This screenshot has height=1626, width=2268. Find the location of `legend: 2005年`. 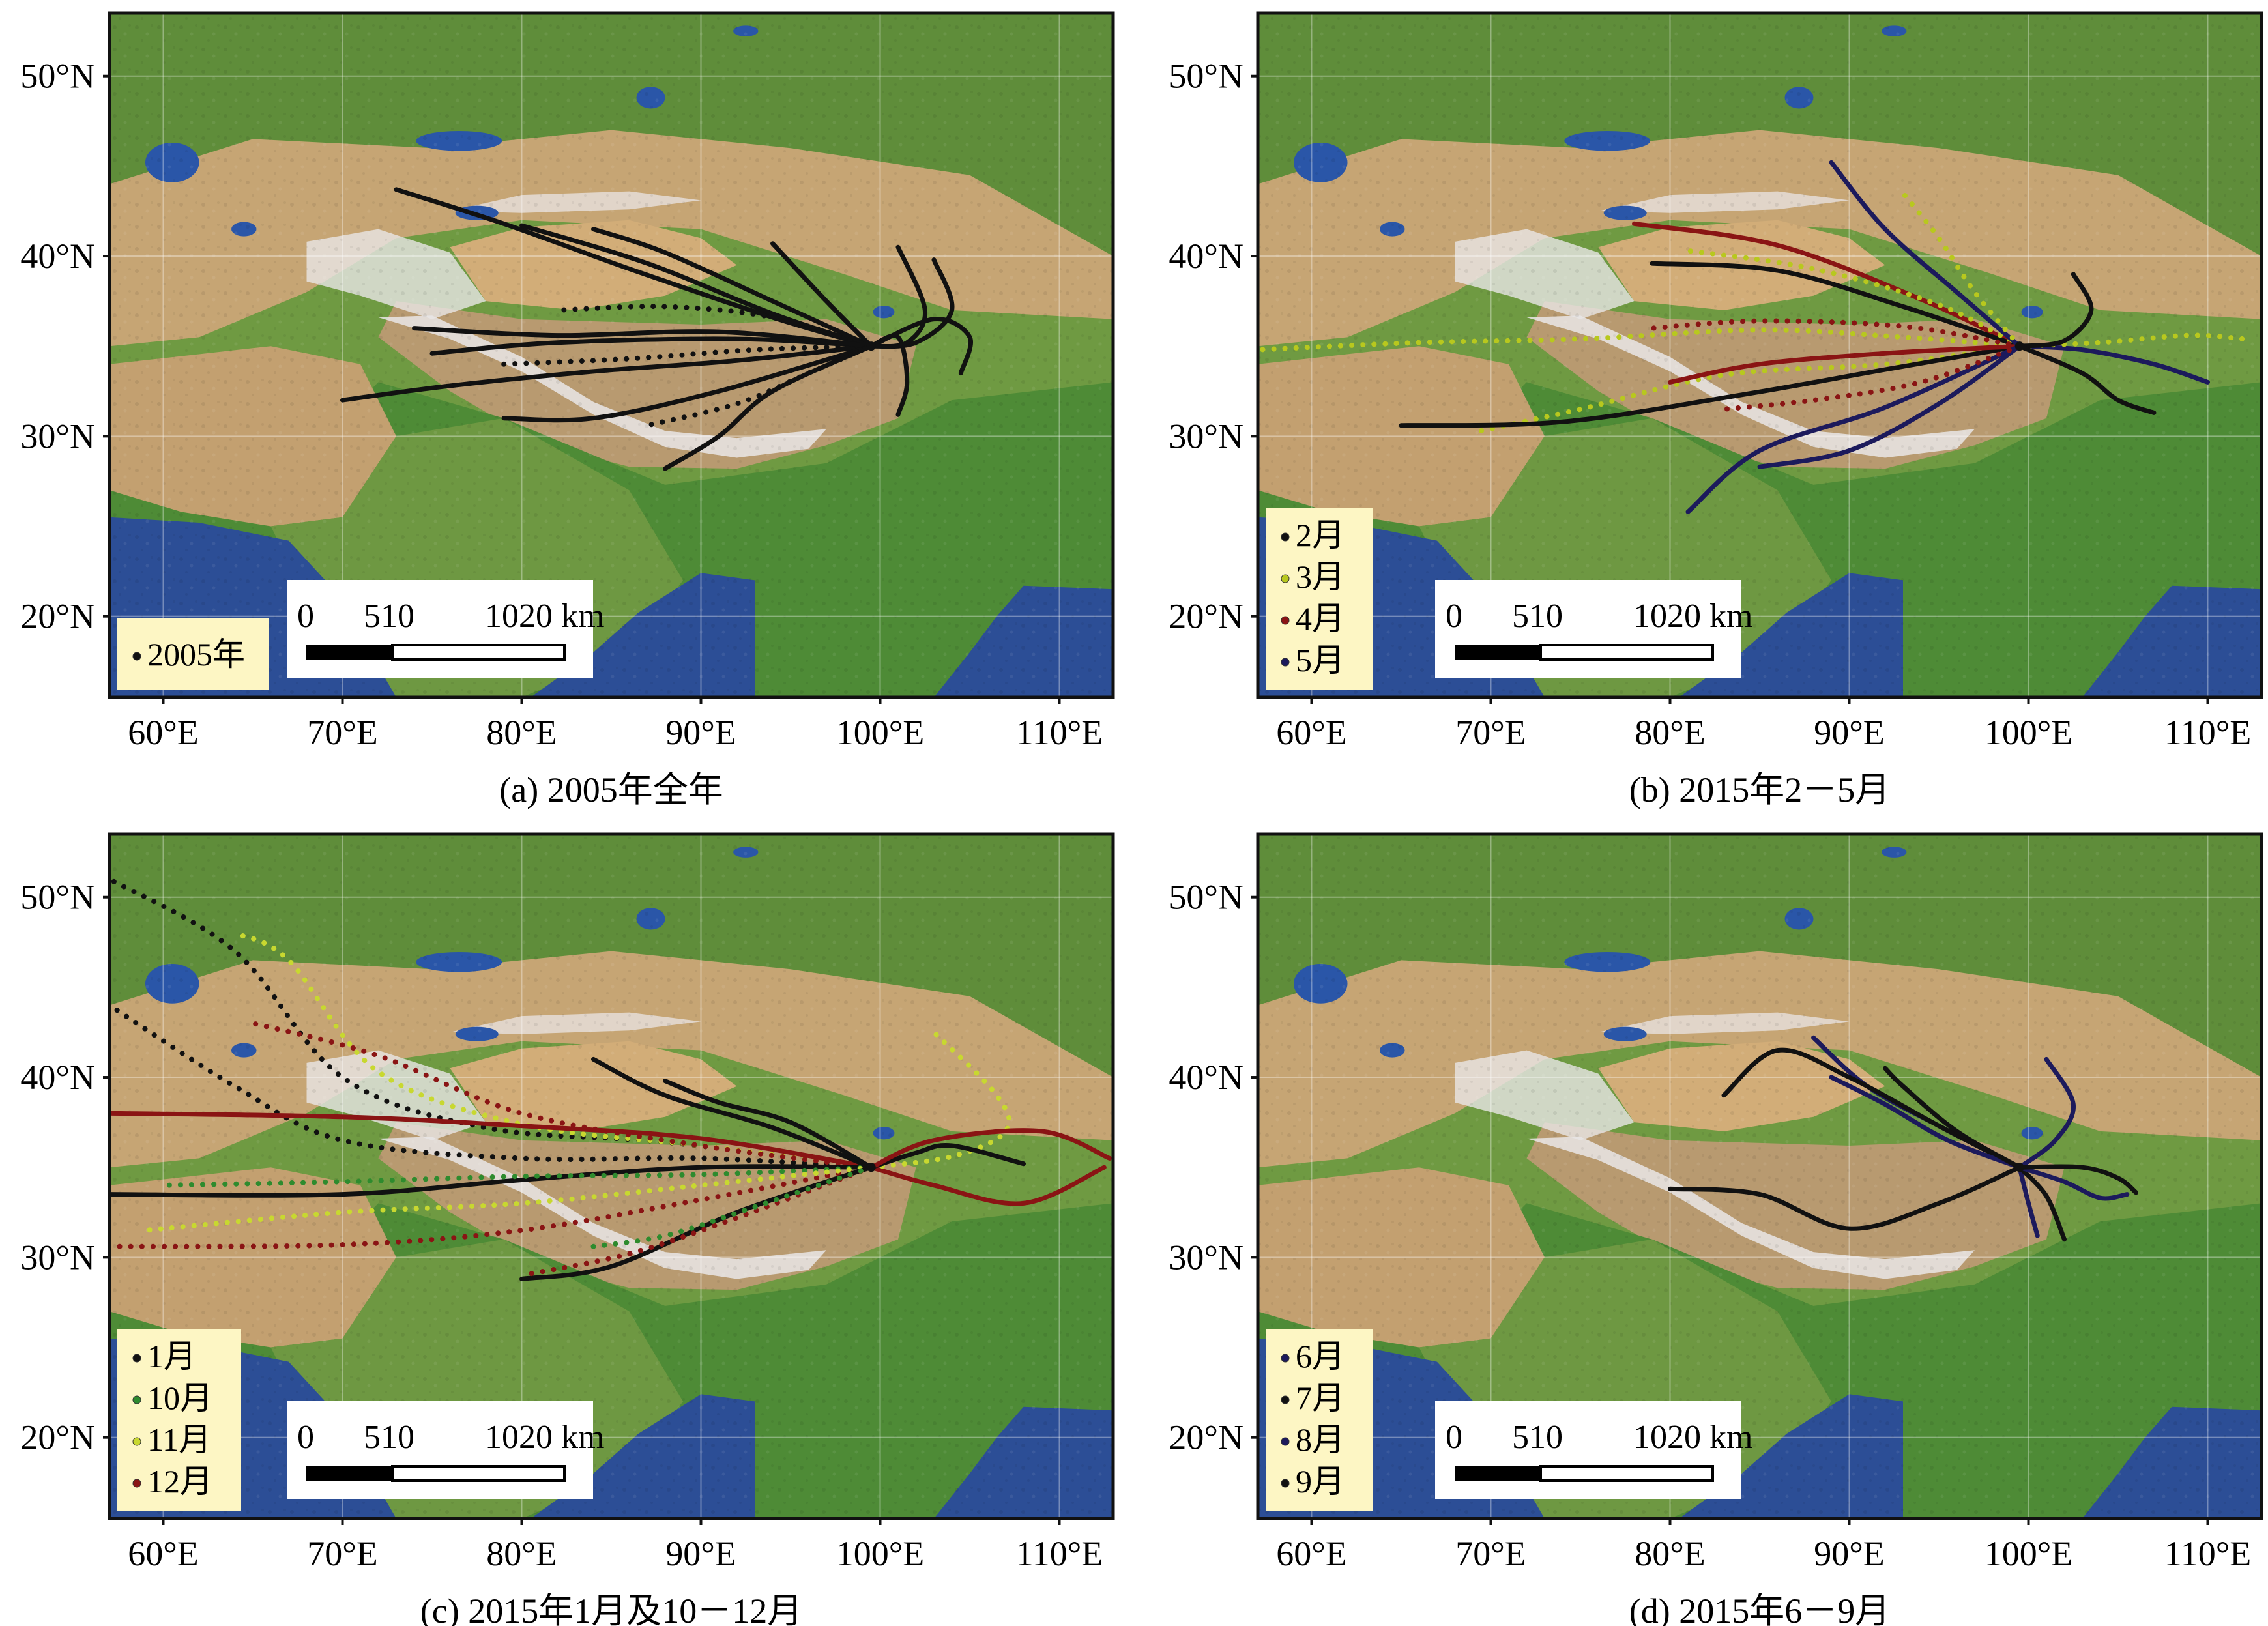

legend: 2005年 is located at coordinates (193, 654).